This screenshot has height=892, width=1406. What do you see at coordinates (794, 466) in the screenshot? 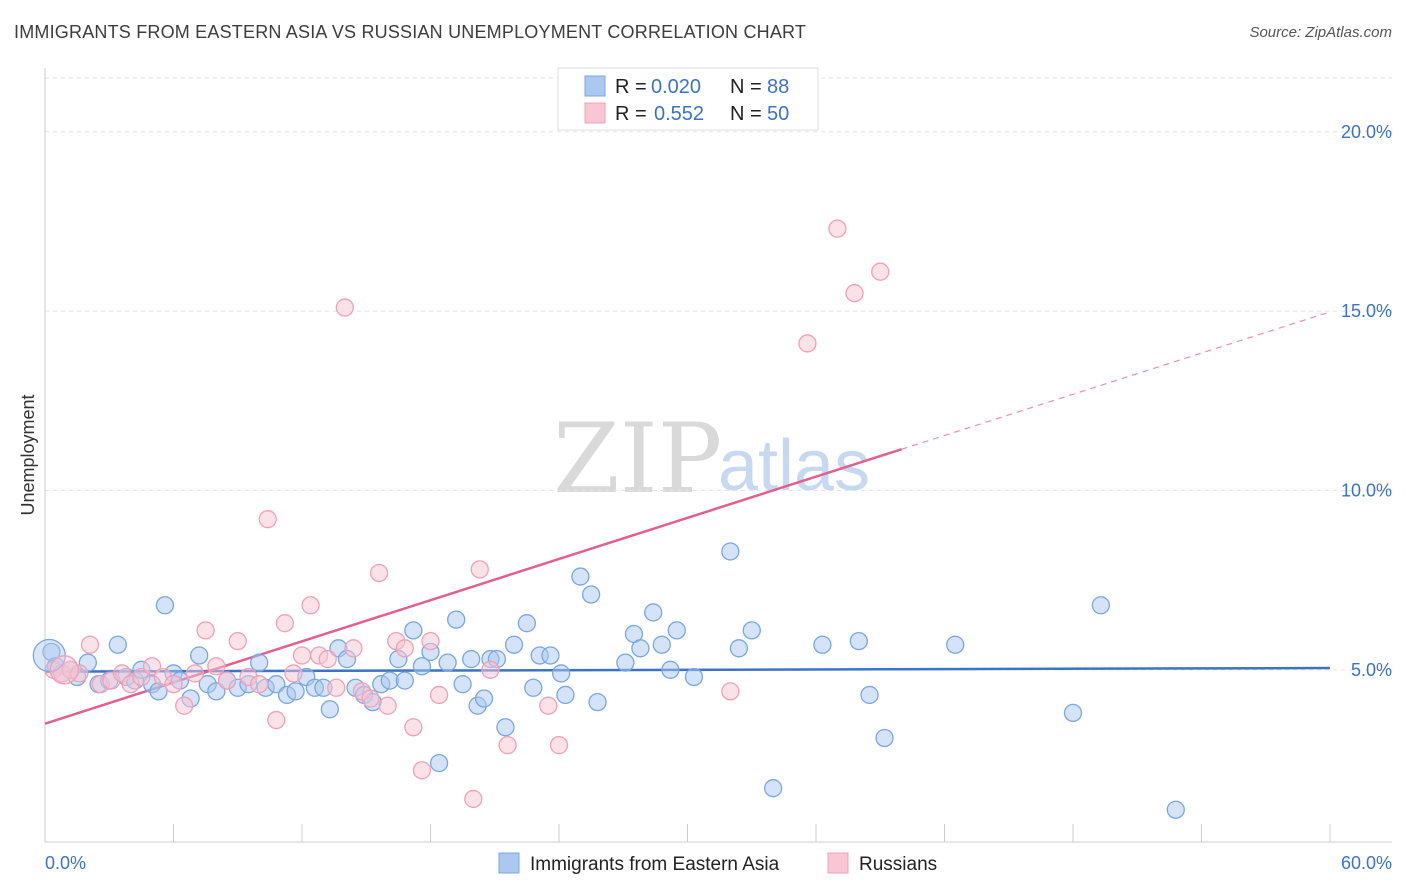
I see `watermark-atlas: atlas` at bounding box center [794, 466].